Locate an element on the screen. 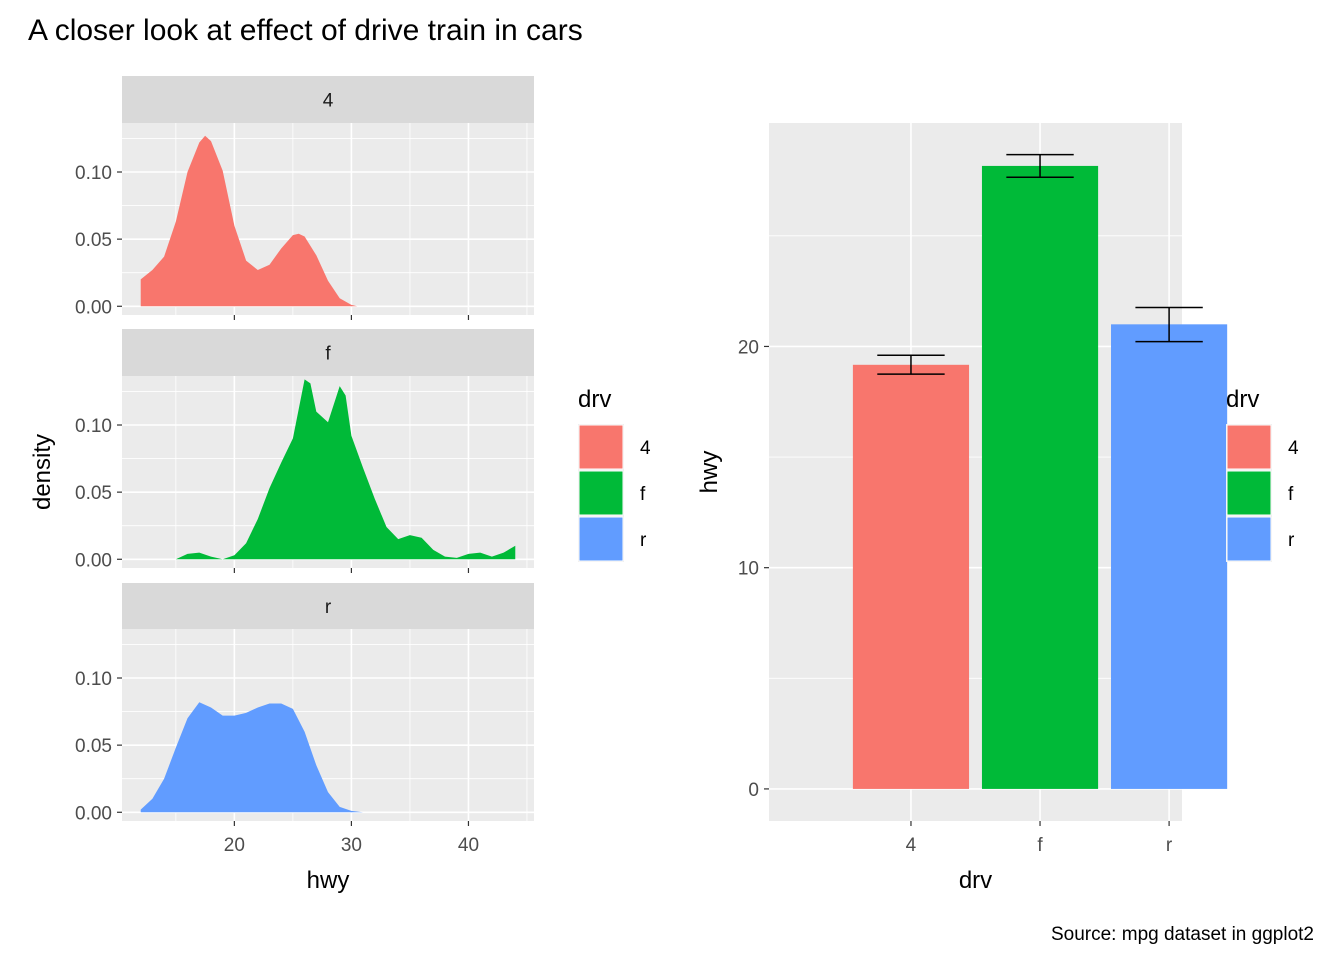  x-tick-label: 4 is located at coordinates (911, 845).